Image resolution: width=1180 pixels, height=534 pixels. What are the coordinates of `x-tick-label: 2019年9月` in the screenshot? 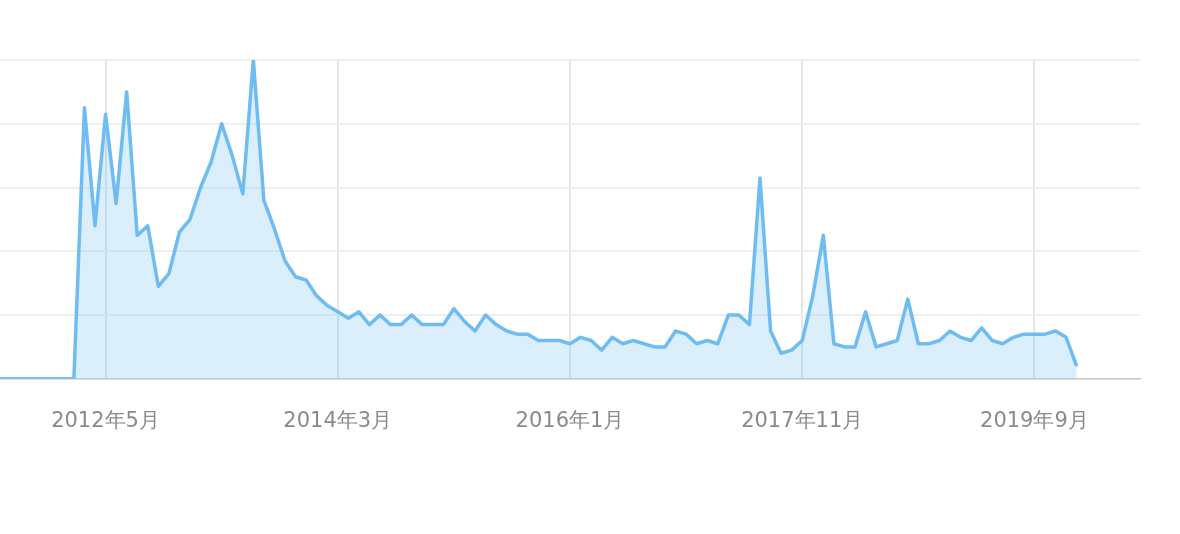 It's located at (1034, 419).